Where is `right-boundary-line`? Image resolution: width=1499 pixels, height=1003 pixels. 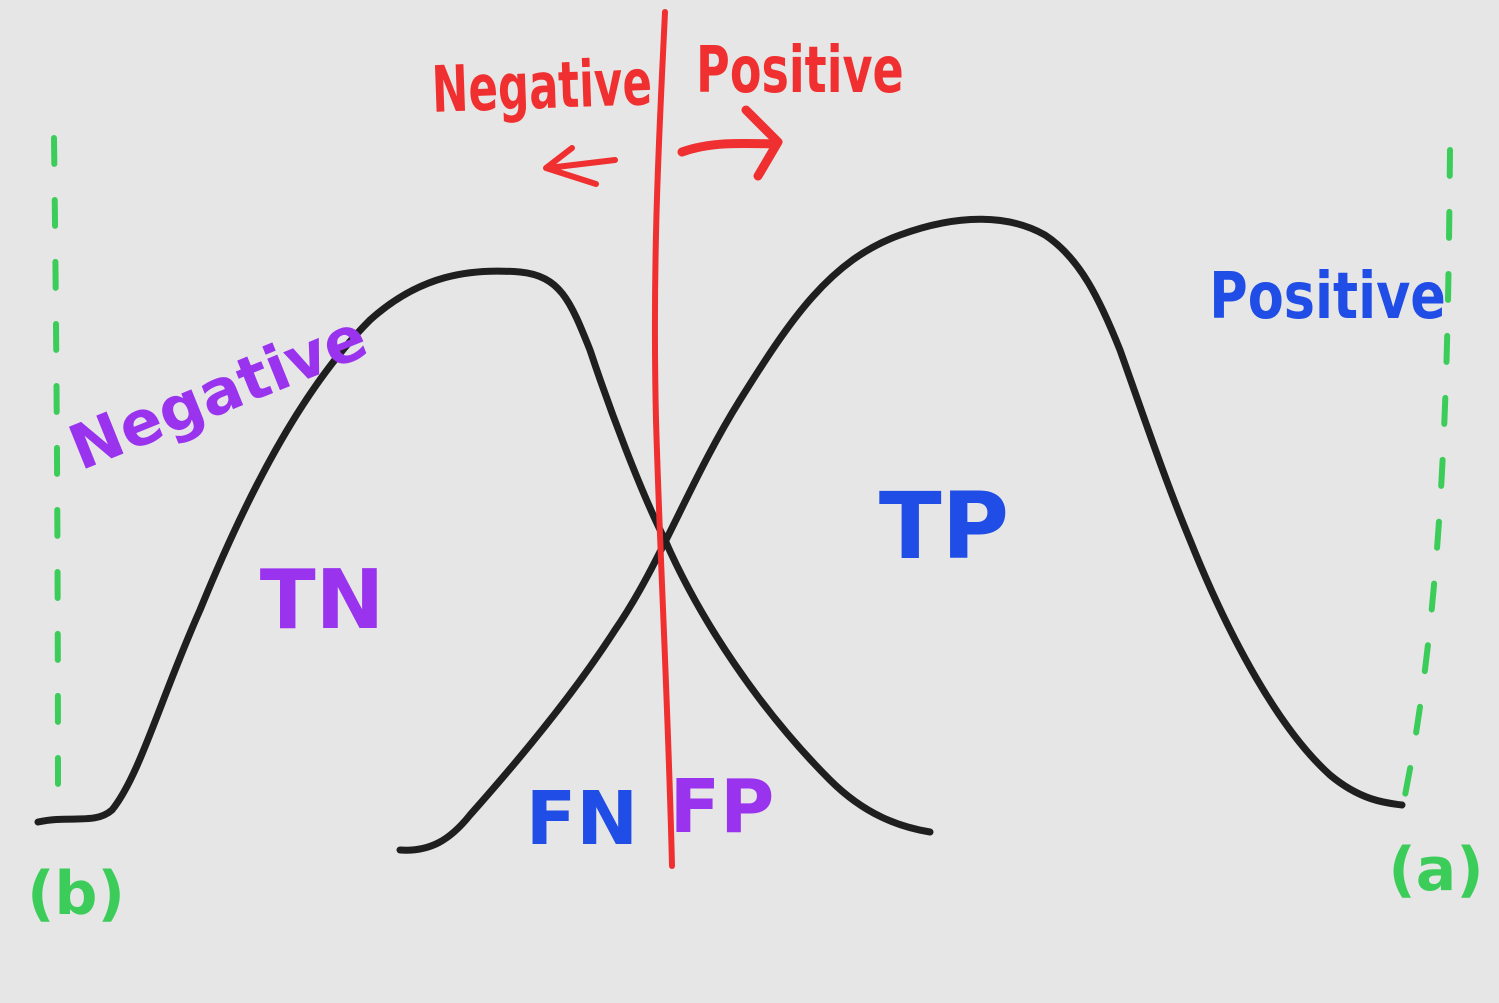 right-boundary-line is located at coordinates (1426, 480).